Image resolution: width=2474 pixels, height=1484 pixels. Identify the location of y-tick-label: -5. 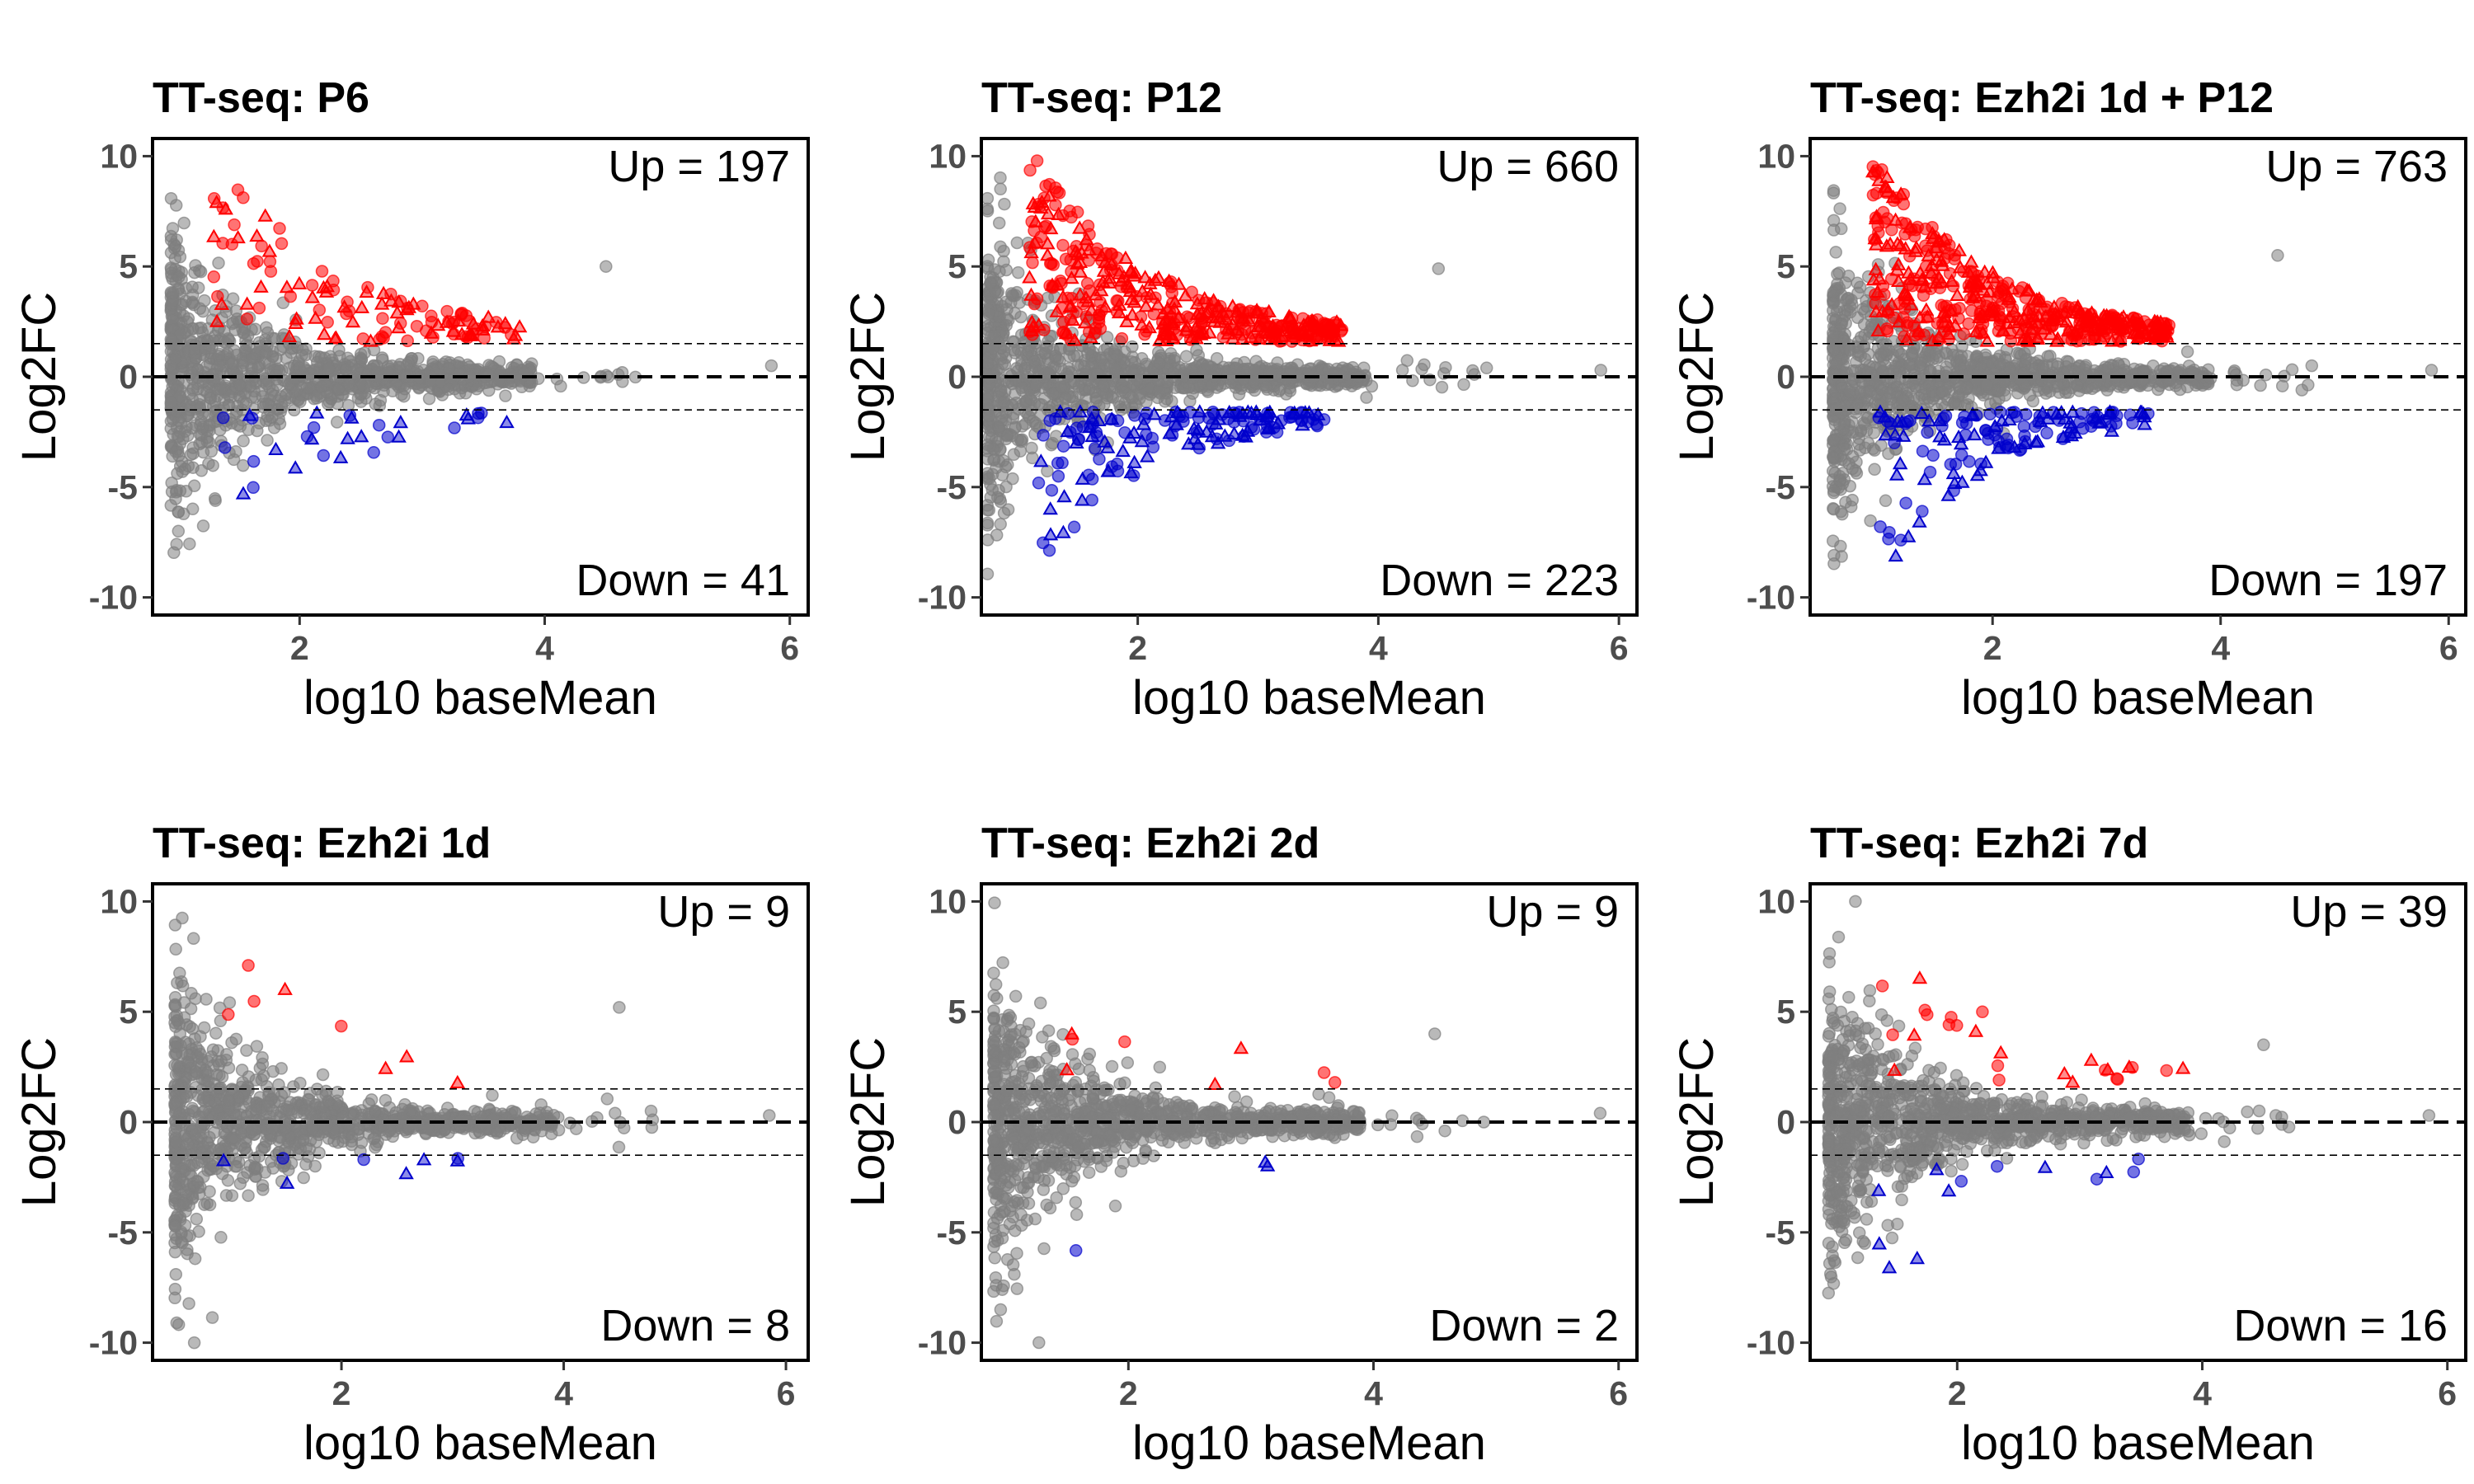
(1780, 487).